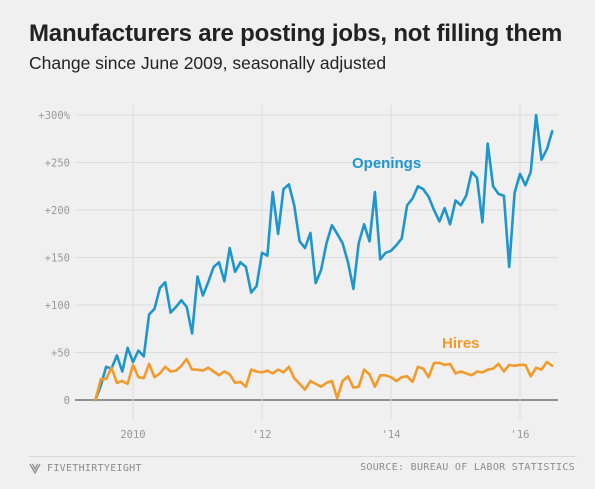 Image resolution: width=595 pixels, height=489 pixels. I want to click on footer-divider, so click(303, 456).